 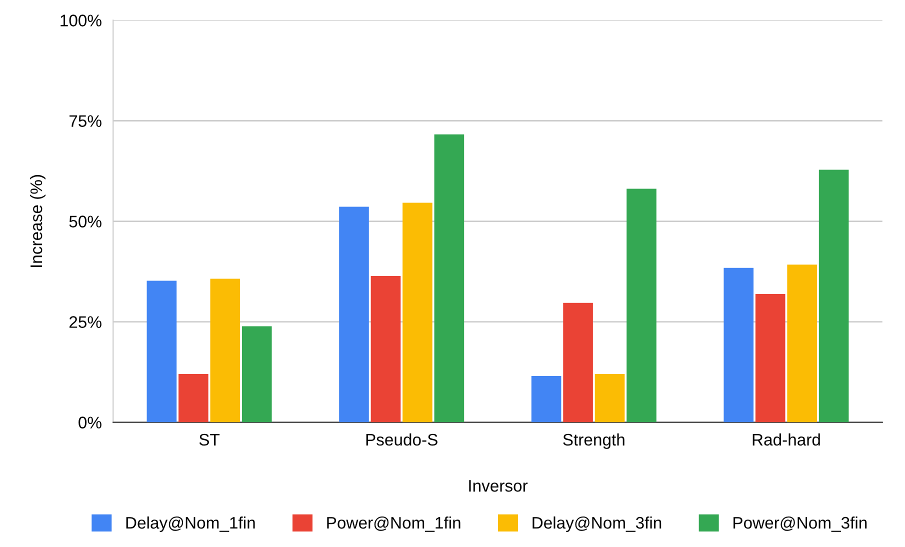 What do you see at coordinates (38, 221) in the screenshot?
I see `y-axis-title: Increase (%)` at bounding box center [38, 221].